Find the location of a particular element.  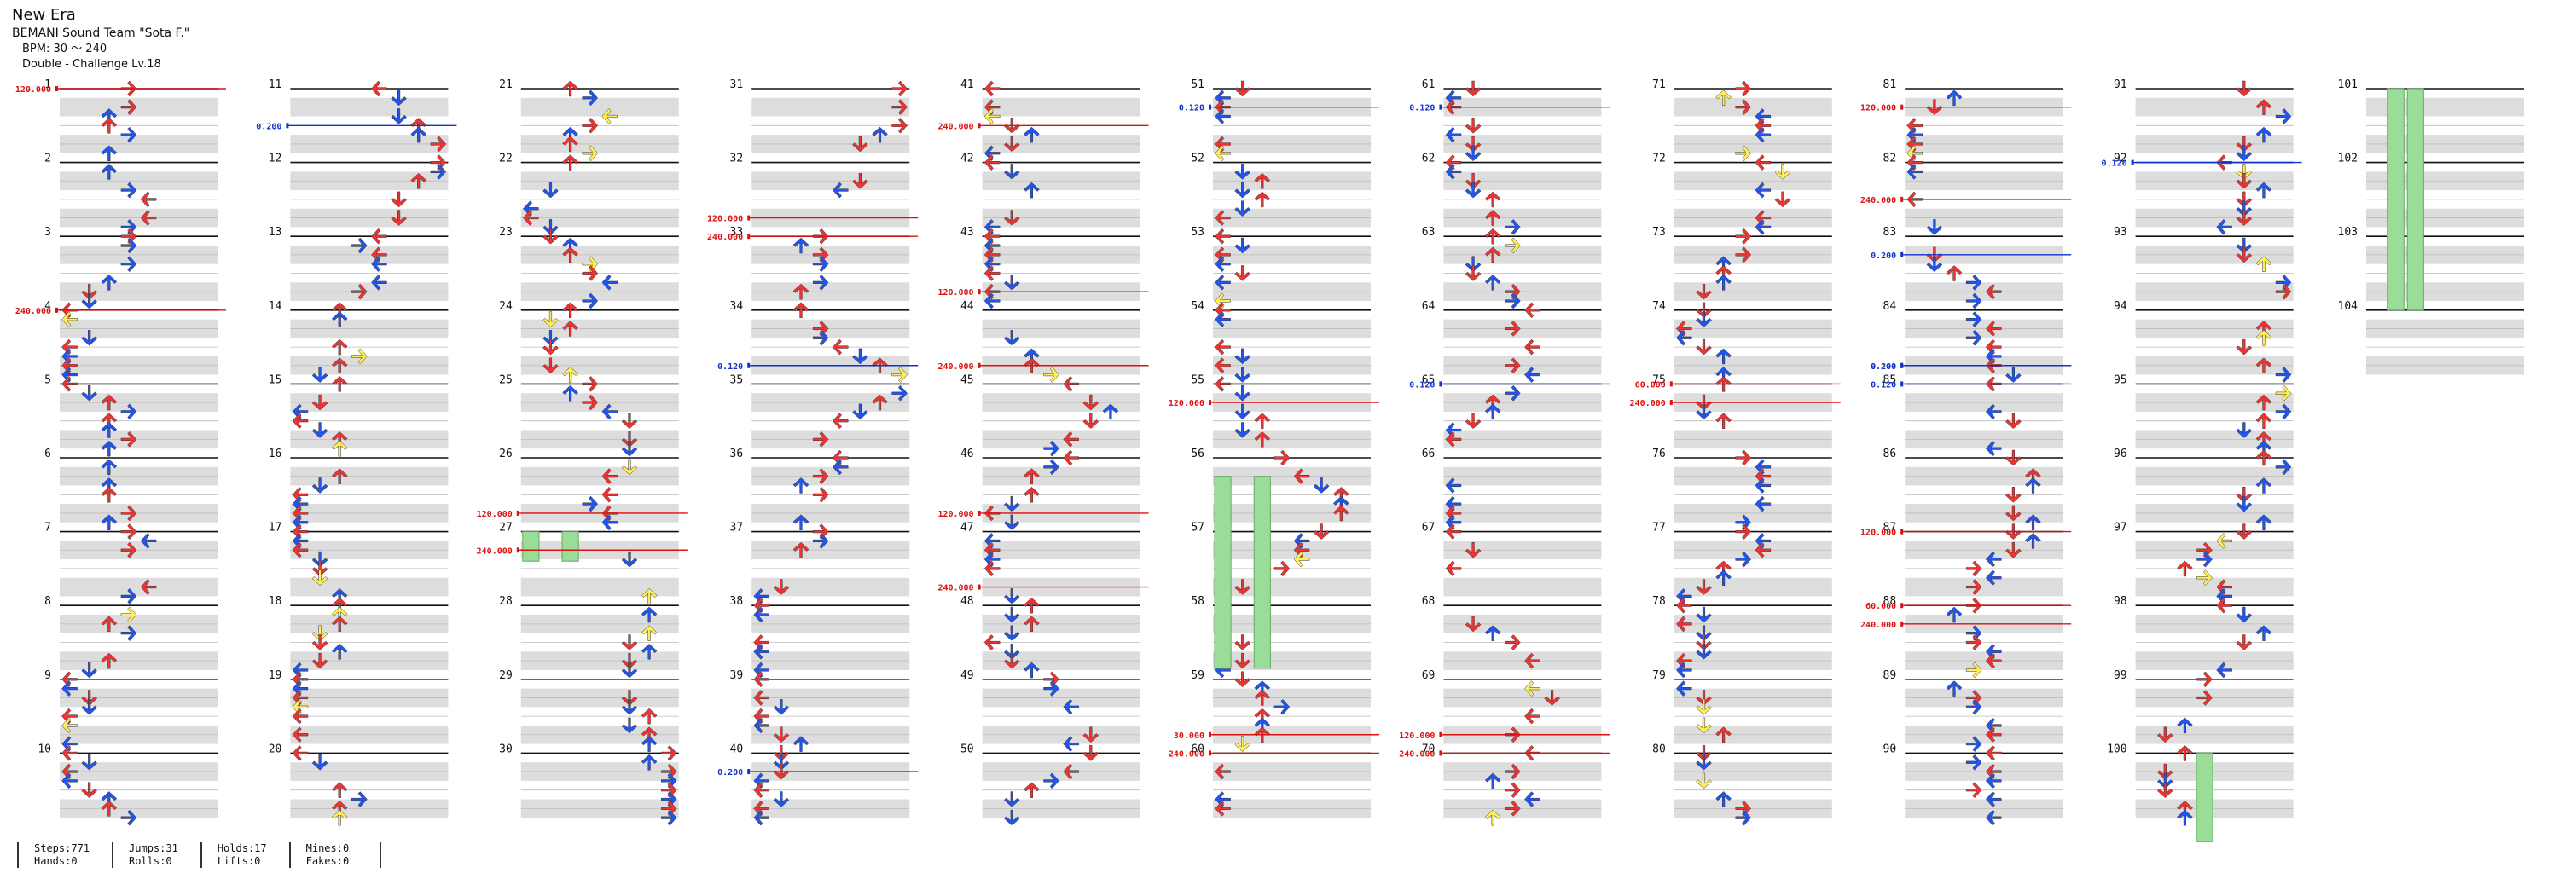

measure-97: 97 is located at coordinates (2204, 559).